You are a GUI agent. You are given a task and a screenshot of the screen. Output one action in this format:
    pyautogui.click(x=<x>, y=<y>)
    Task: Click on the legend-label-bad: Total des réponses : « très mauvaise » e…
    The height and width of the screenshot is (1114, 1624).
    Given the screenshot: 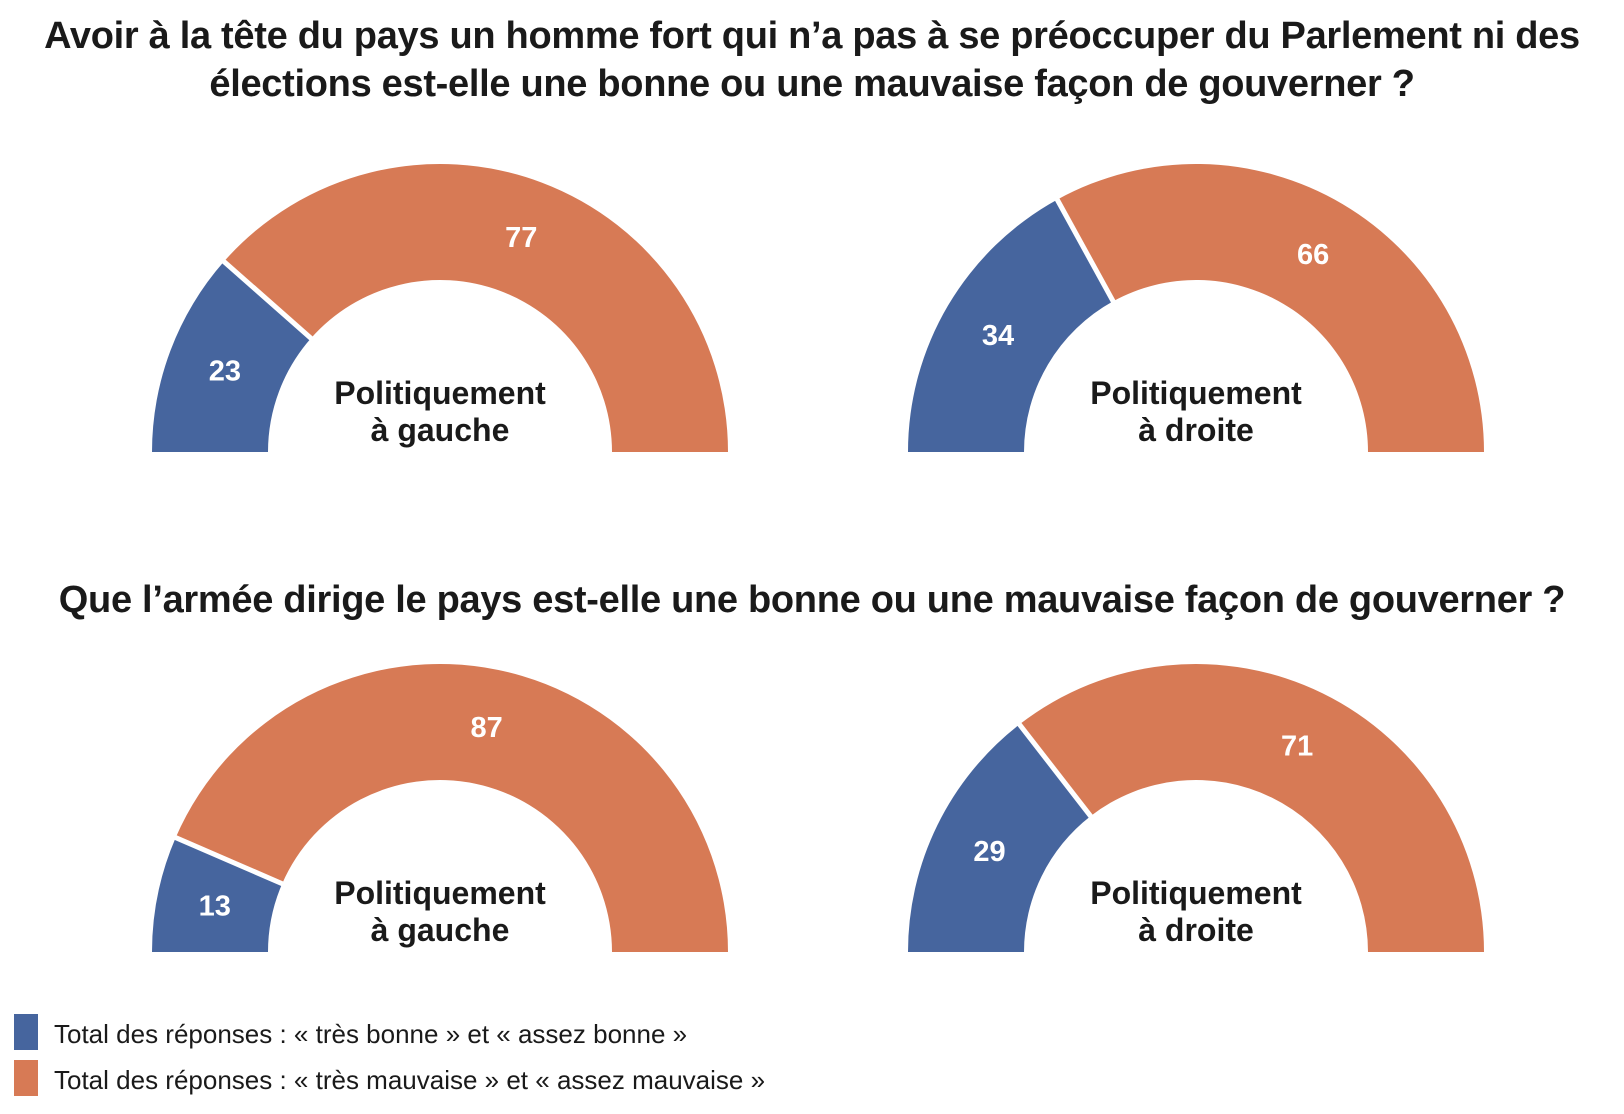 What is the action you would take?
    pyautogui.click(x=410, y=1080)
    